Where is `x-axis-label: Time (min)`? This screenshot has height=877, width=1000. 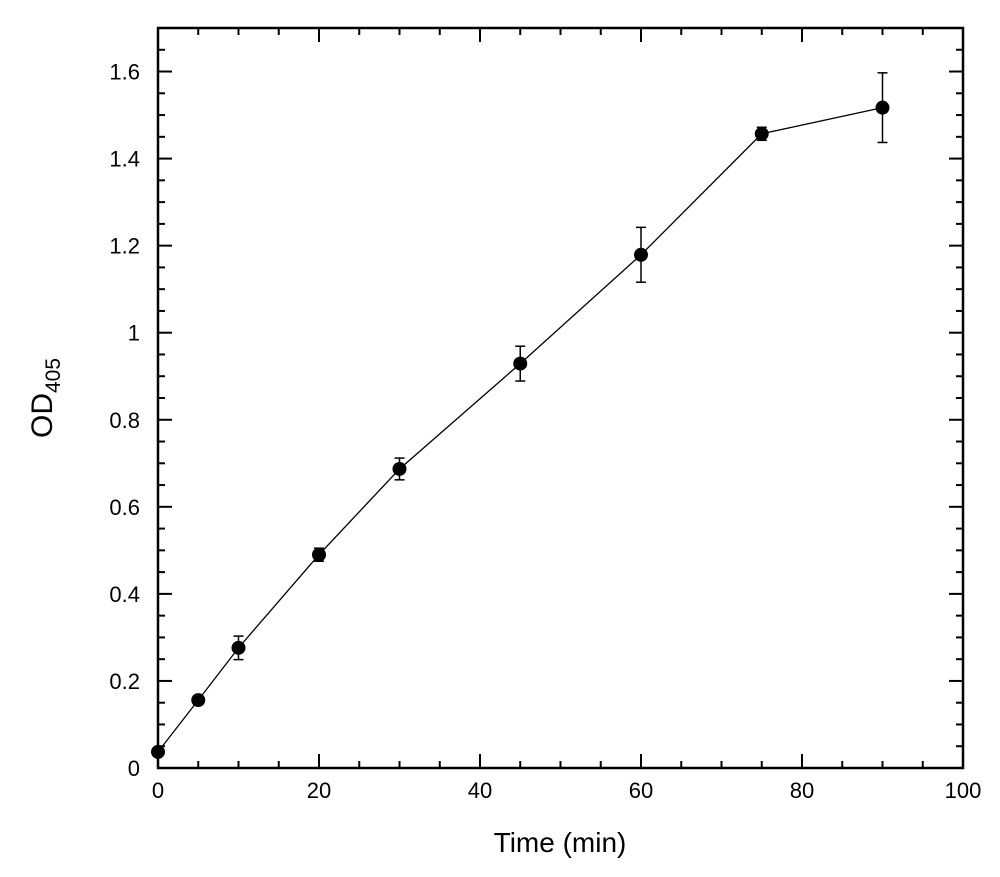
x-axis-label: Time (min) is located at coordinates (560, 842).